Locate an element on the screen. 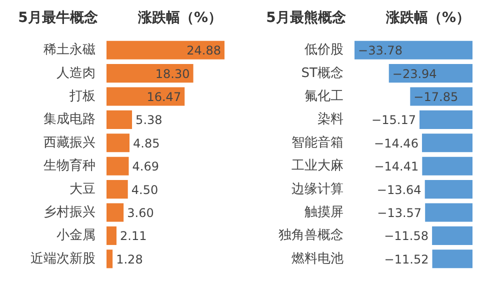  data-label: −13.57 is located at coordinates (399, 213).